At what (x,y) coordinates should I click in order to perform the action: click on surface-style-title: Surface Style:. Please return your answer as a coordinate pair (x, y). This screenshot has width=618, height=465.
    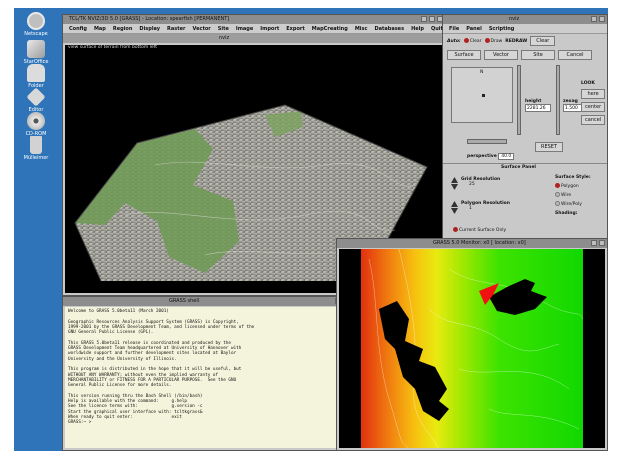
    Looking at the image, I should click on (573, 177).